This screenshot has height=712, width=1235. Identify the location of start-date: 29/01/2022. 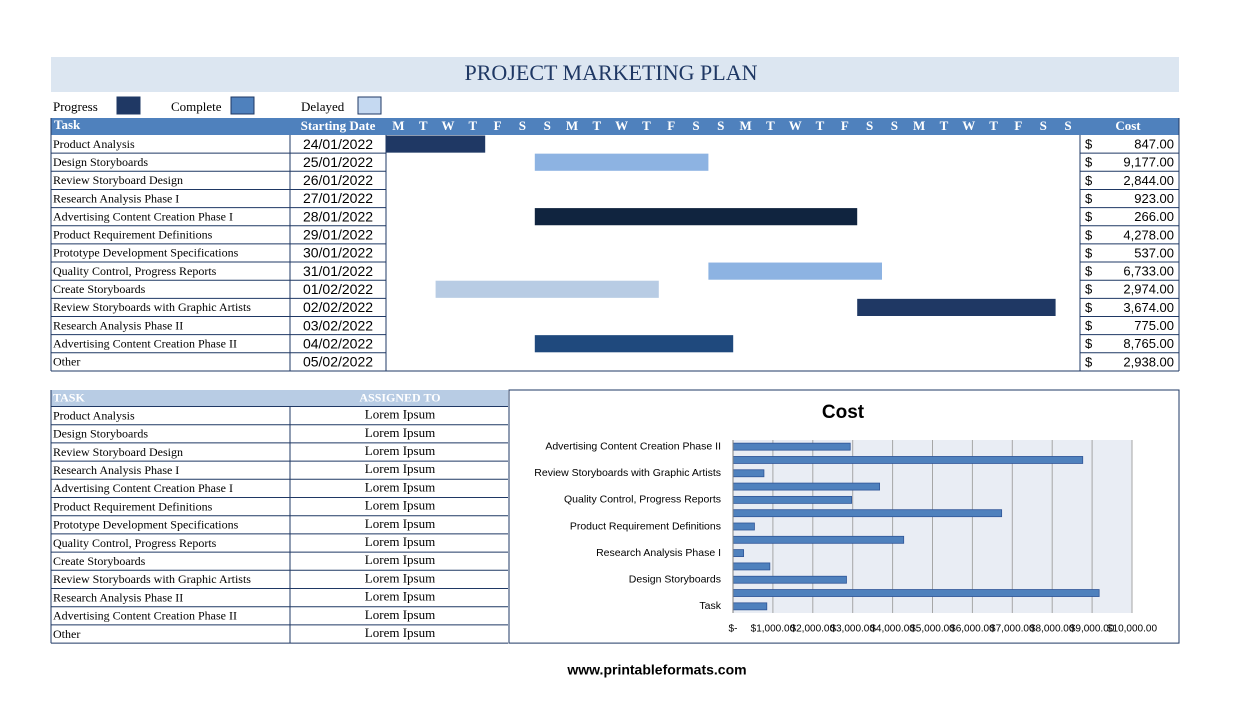
(338, 235).